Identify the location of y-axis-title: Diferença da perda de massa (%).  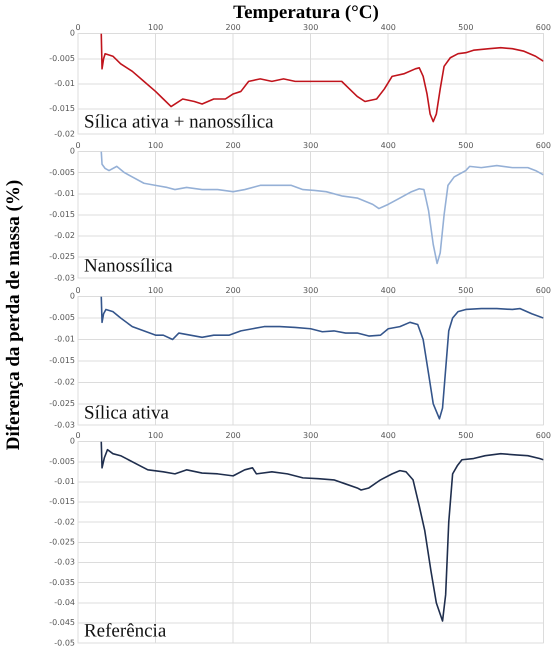
(14, 315).